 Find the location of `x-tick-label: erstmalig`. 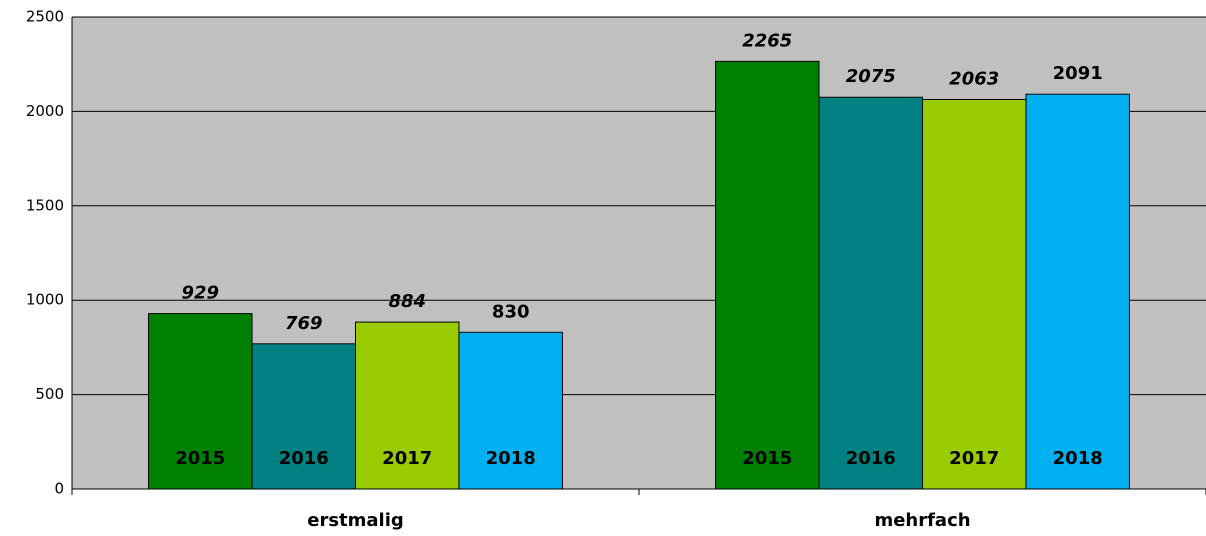

x-tick-label: erstmalig is located at coordinates (355, 520).